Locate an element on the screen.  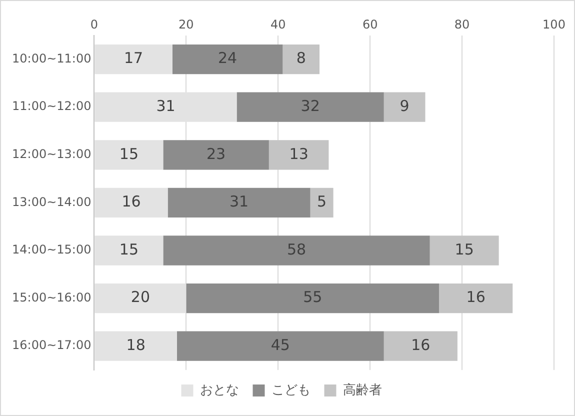
data-label: 17 is located at coordinates (134, 58).